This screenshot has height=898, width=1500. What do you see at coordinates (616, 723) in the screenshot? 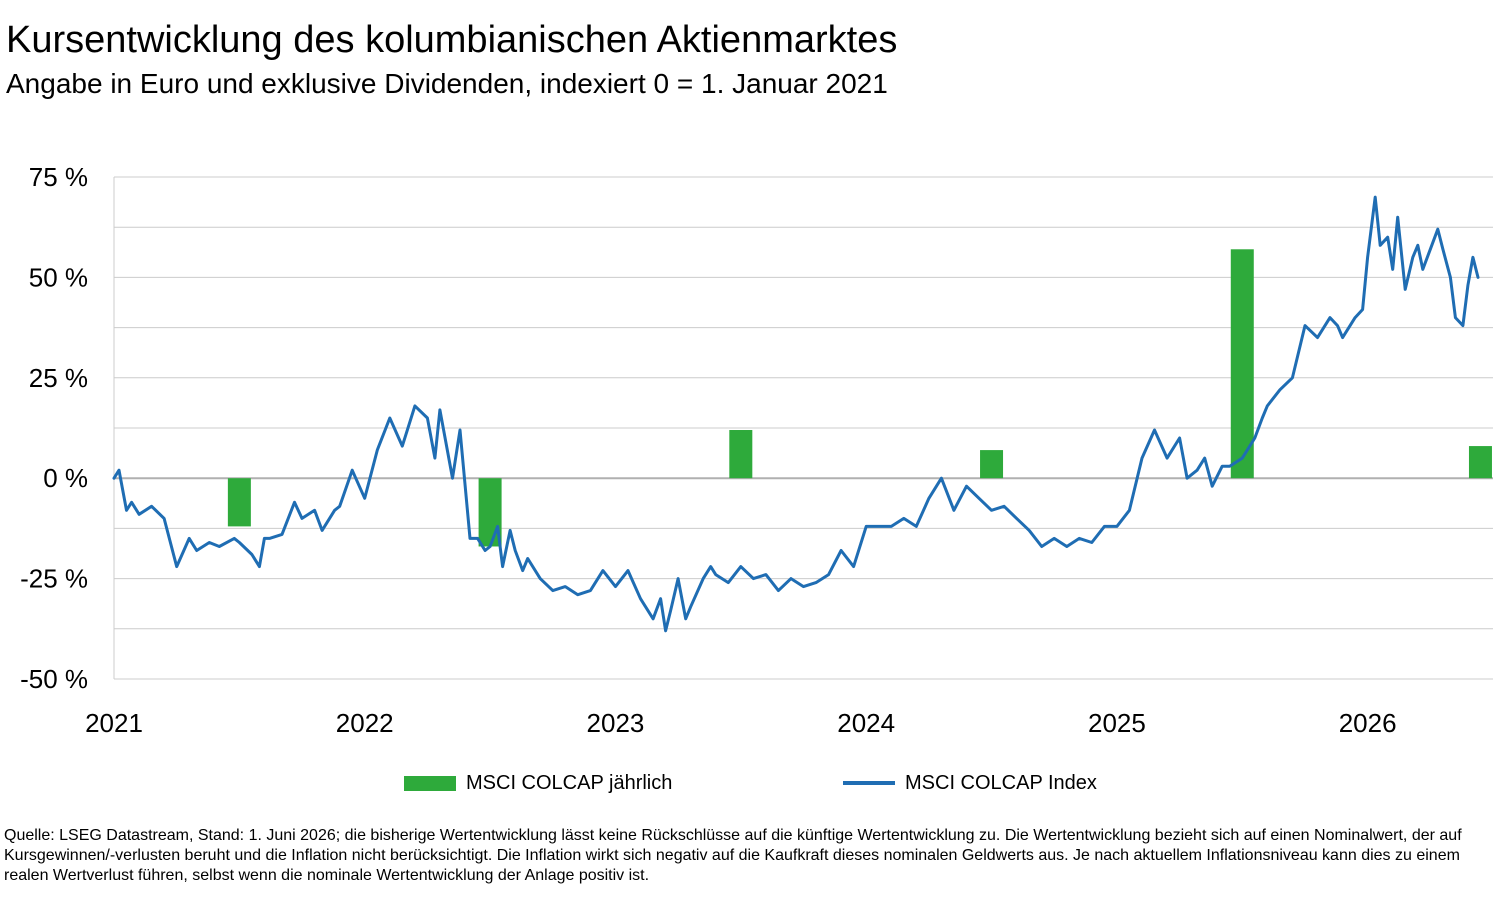
I see `x-tick-label: 2023` at bounding box center [616, 723].